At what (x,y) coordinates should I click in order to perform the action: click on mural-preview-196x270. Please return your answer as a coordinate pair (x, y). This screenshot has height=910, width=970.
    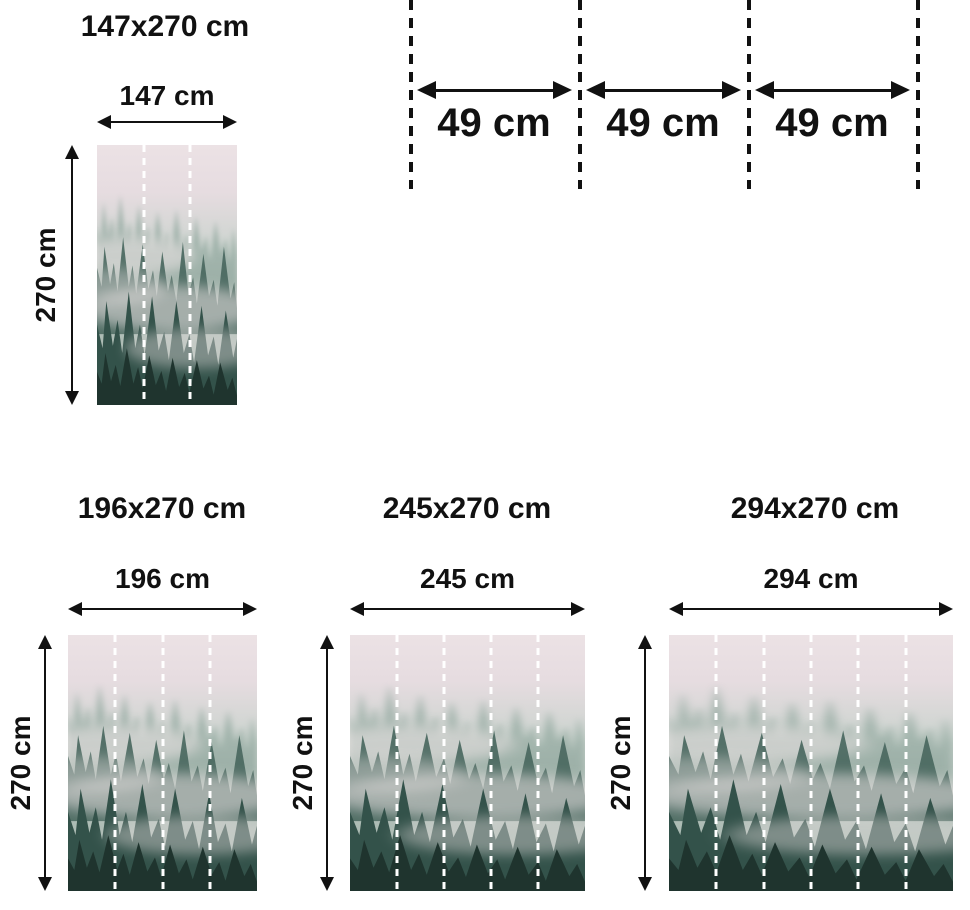
    Looking at the image, I should click on (162, 763).